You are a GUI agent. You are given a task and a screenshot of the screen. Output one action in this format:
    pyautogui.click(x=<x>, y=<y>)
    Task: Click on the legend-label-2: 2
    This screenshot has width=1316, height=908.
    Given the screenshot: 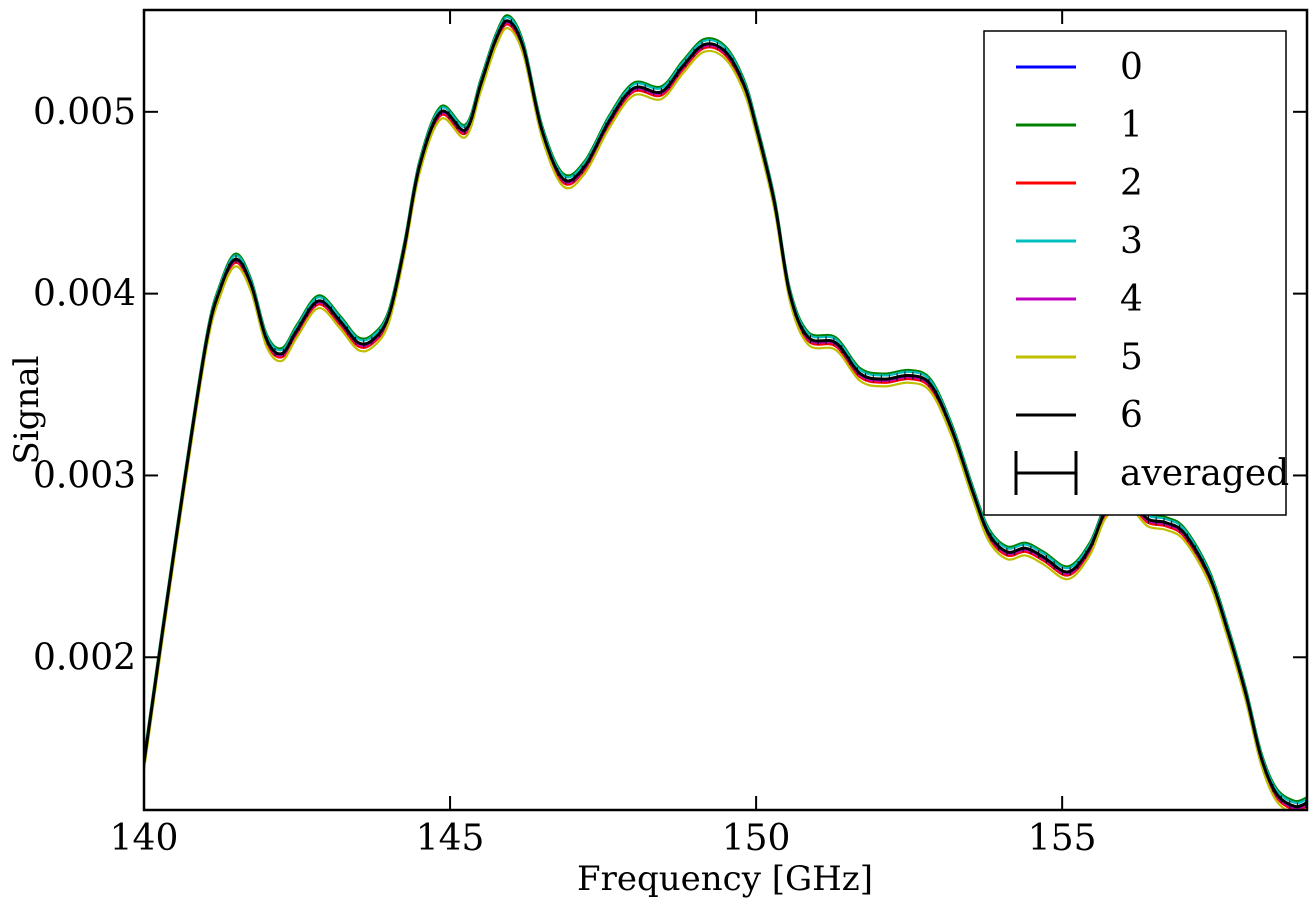 What is the action you would take?
    pyautogui.click(x=1131, y=183)
    